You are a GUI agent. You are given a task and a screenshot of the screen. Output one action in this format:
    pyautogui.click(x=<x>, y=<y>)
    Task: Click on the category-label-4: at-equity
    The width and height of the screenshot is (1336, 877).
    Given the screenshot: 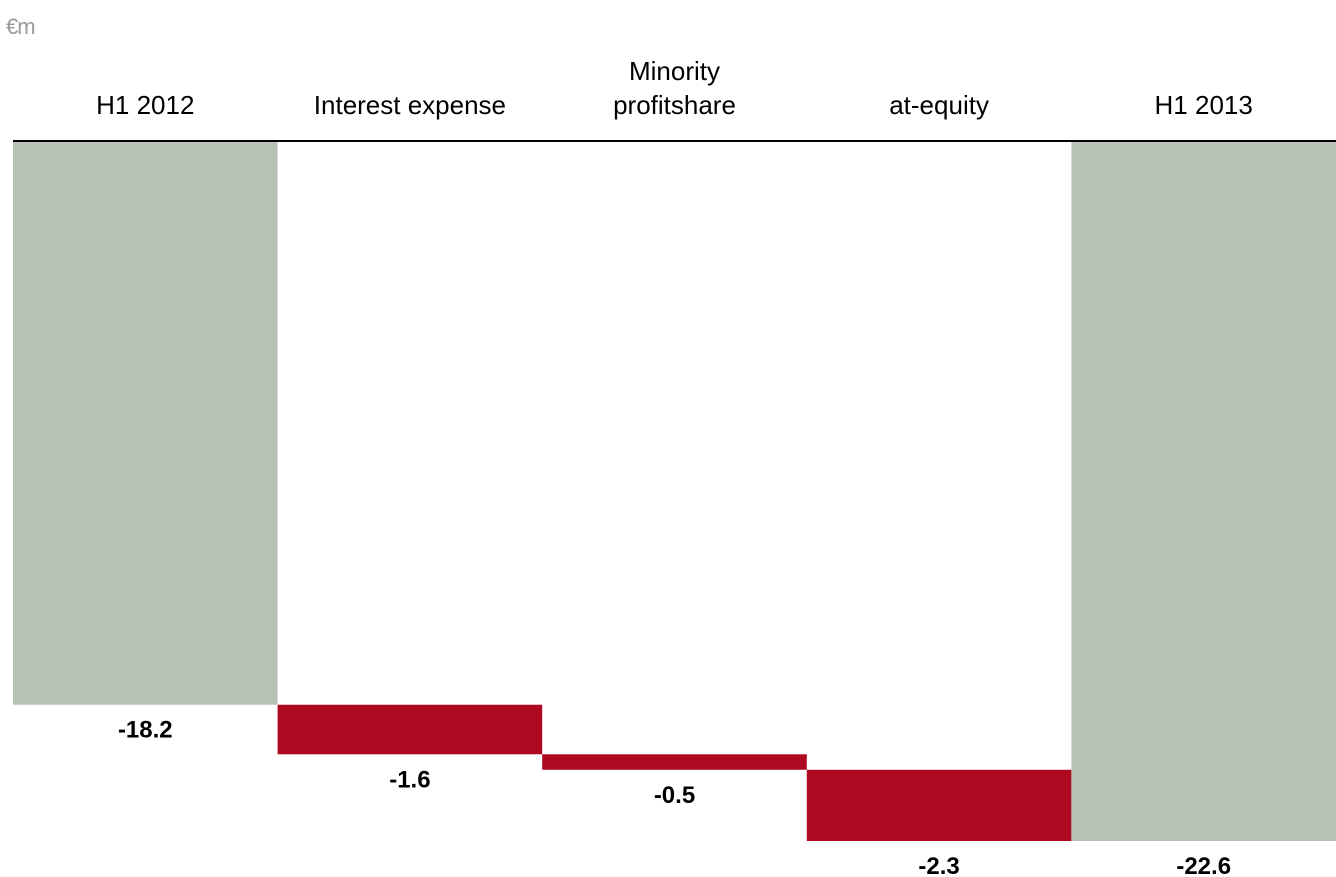 What is the action you would take?
    pyautogui.click(x=939, y=105)
    